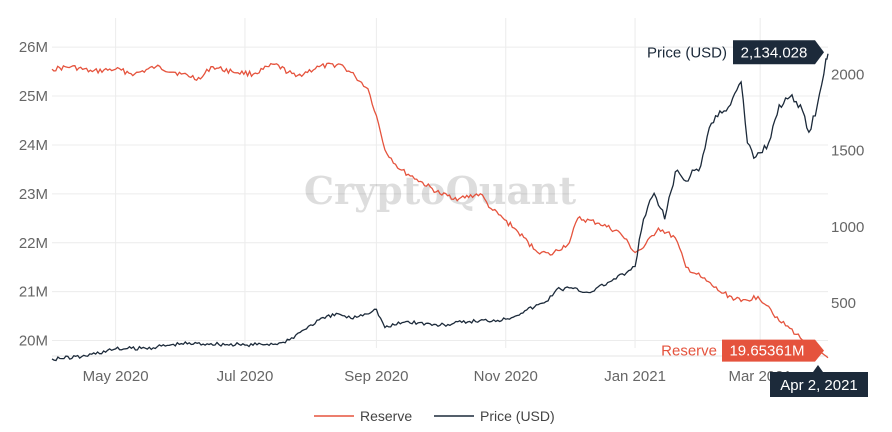 Image resolution: width=892 pixels, height=432 pixels. What do you see at coordinates (517, 416) in the screenshot?
I see `legend-label: Price (USD)` at bounding box center [517, 416].